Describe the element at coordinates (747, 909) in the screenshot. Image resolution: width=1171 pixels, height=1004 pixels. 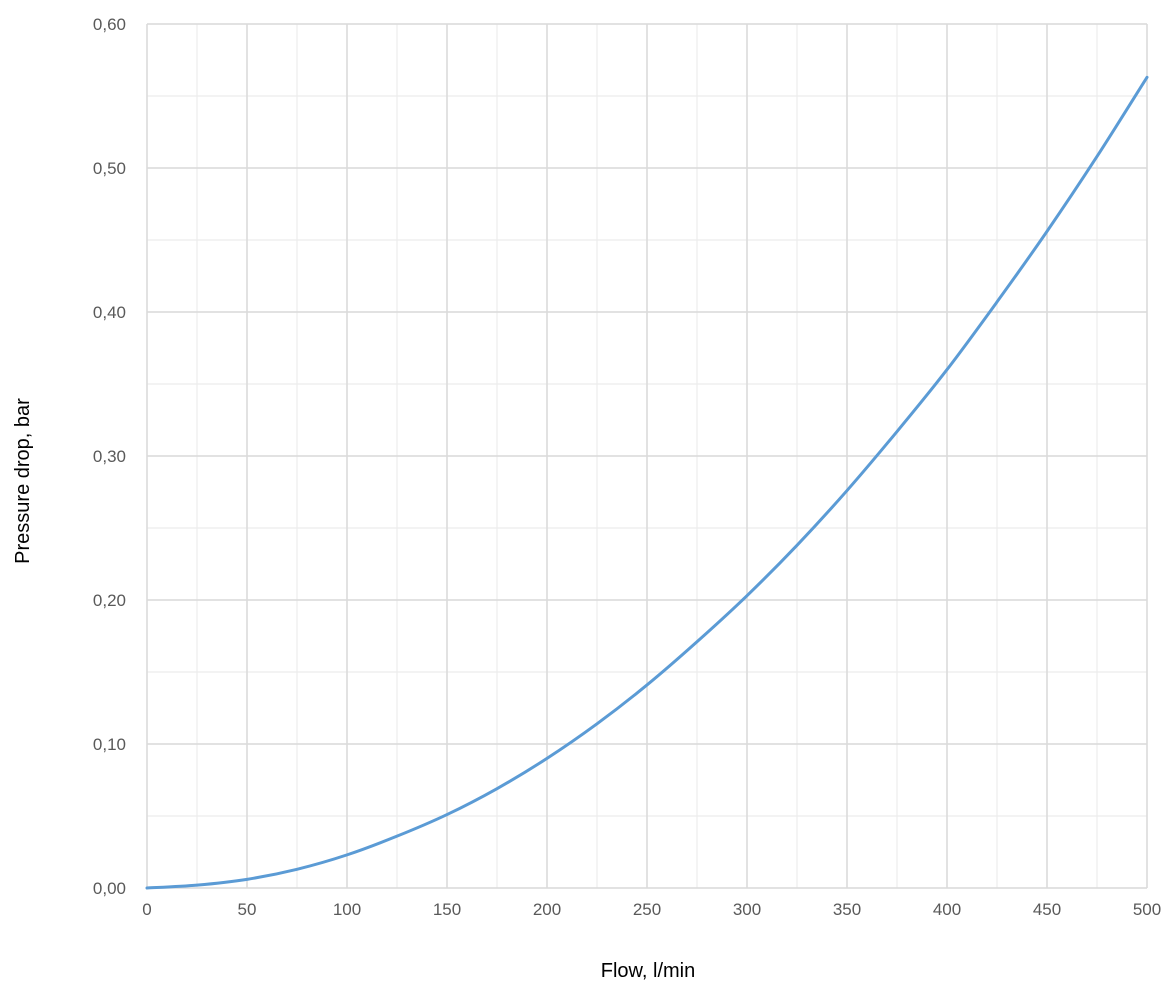
I see `x-tick-label: 300` at that location.